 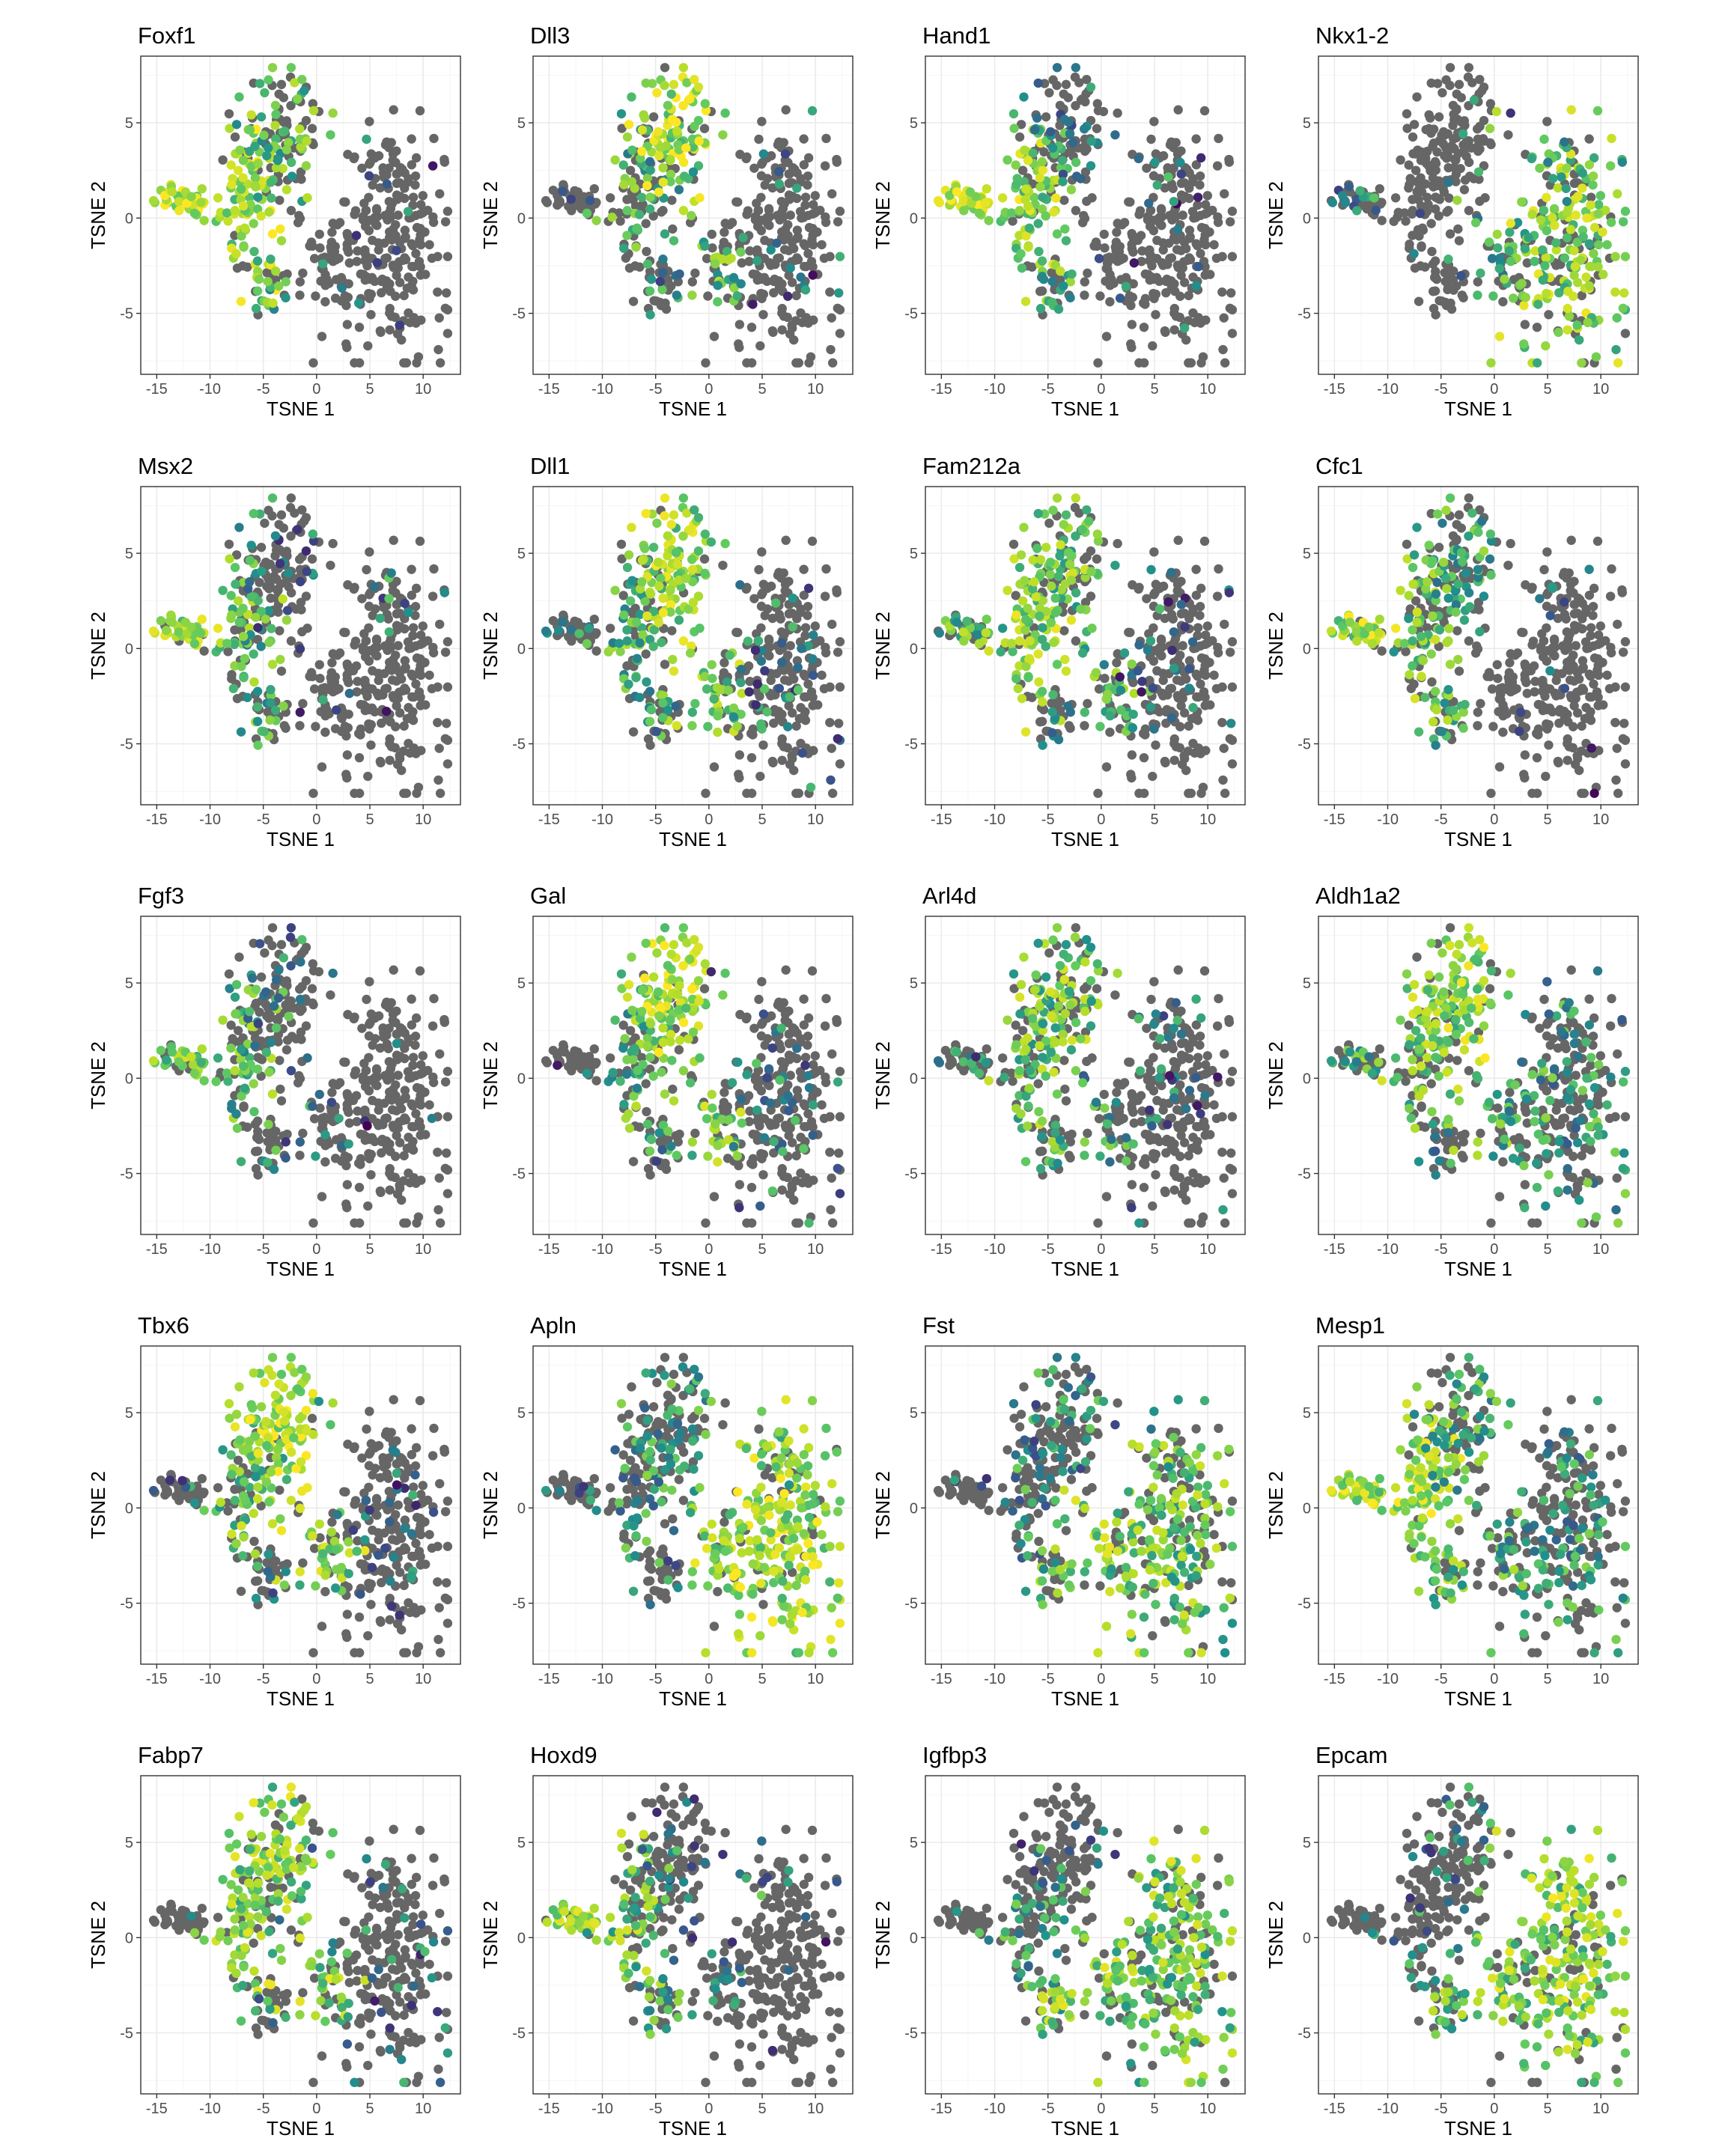 I want to click on y-tick-label: 0, so click(x=521, y=649).